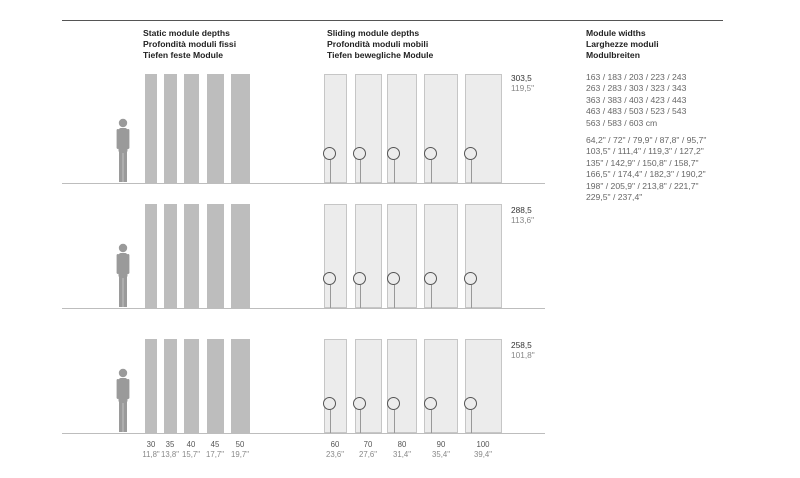 The height and width of the screenshot is (478, 800). I want to click on sliding-depth-label-60: 60 23,6", so click(335, 450).